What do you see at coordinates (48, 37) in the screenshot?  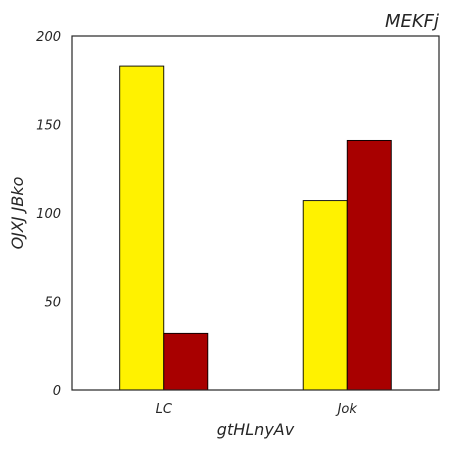 I see `y-tick-label: 200` at bounding box center [48, 37].